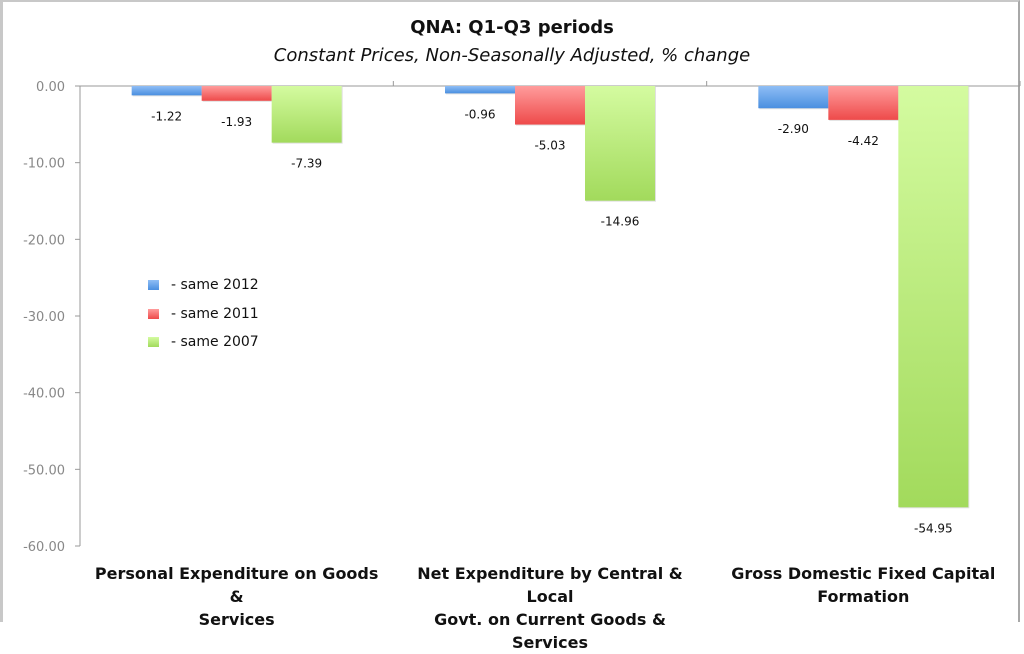  Describe the element at coordinates (44, 164) in the screenshot. I see `y-tick-label: -10.00` at that location.